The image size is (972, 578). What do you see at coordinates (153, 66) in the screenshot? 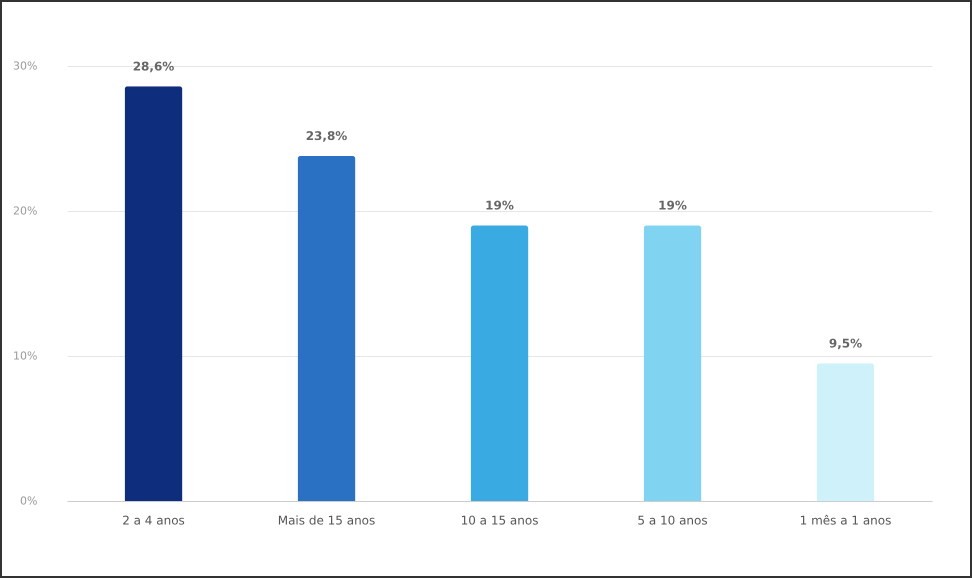
I see `data-label: 28,6%` at bounding box center [153, 66].